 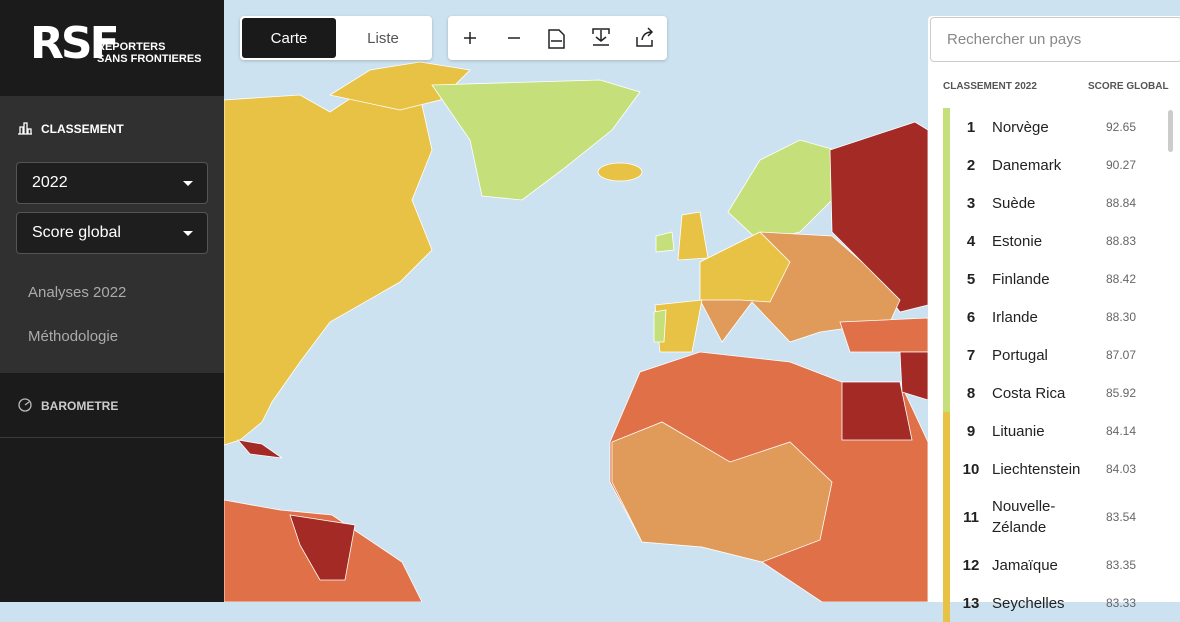 I want to click on column-header: SCORE GLOBAL, so click(x=1128, y=86).